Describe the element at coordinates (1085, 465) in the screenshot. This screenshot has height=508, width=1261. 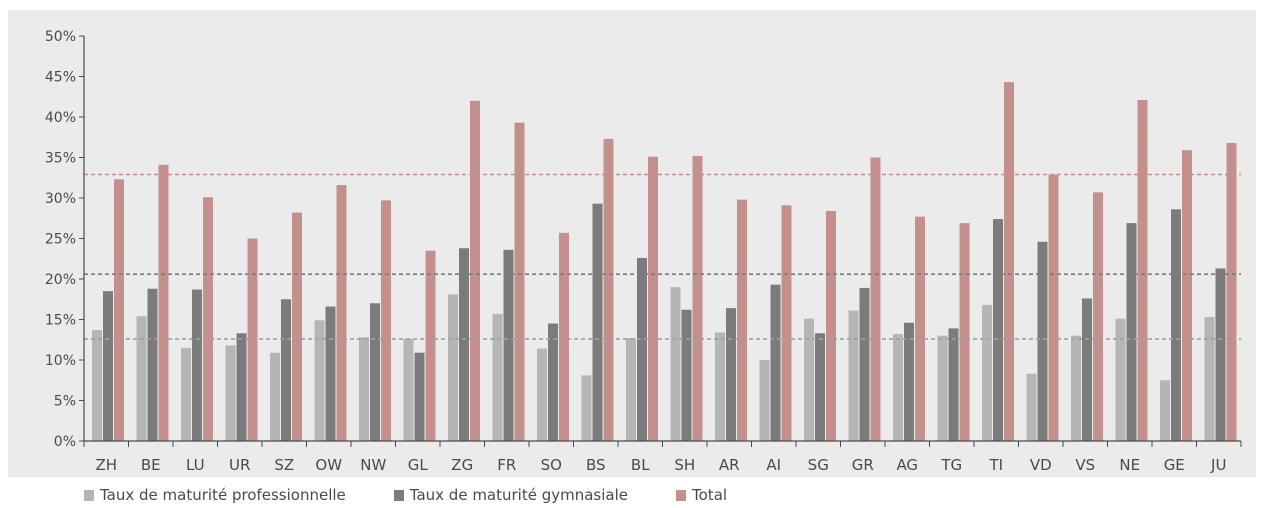
I see `x-tick-label-vs: VS` at that location.